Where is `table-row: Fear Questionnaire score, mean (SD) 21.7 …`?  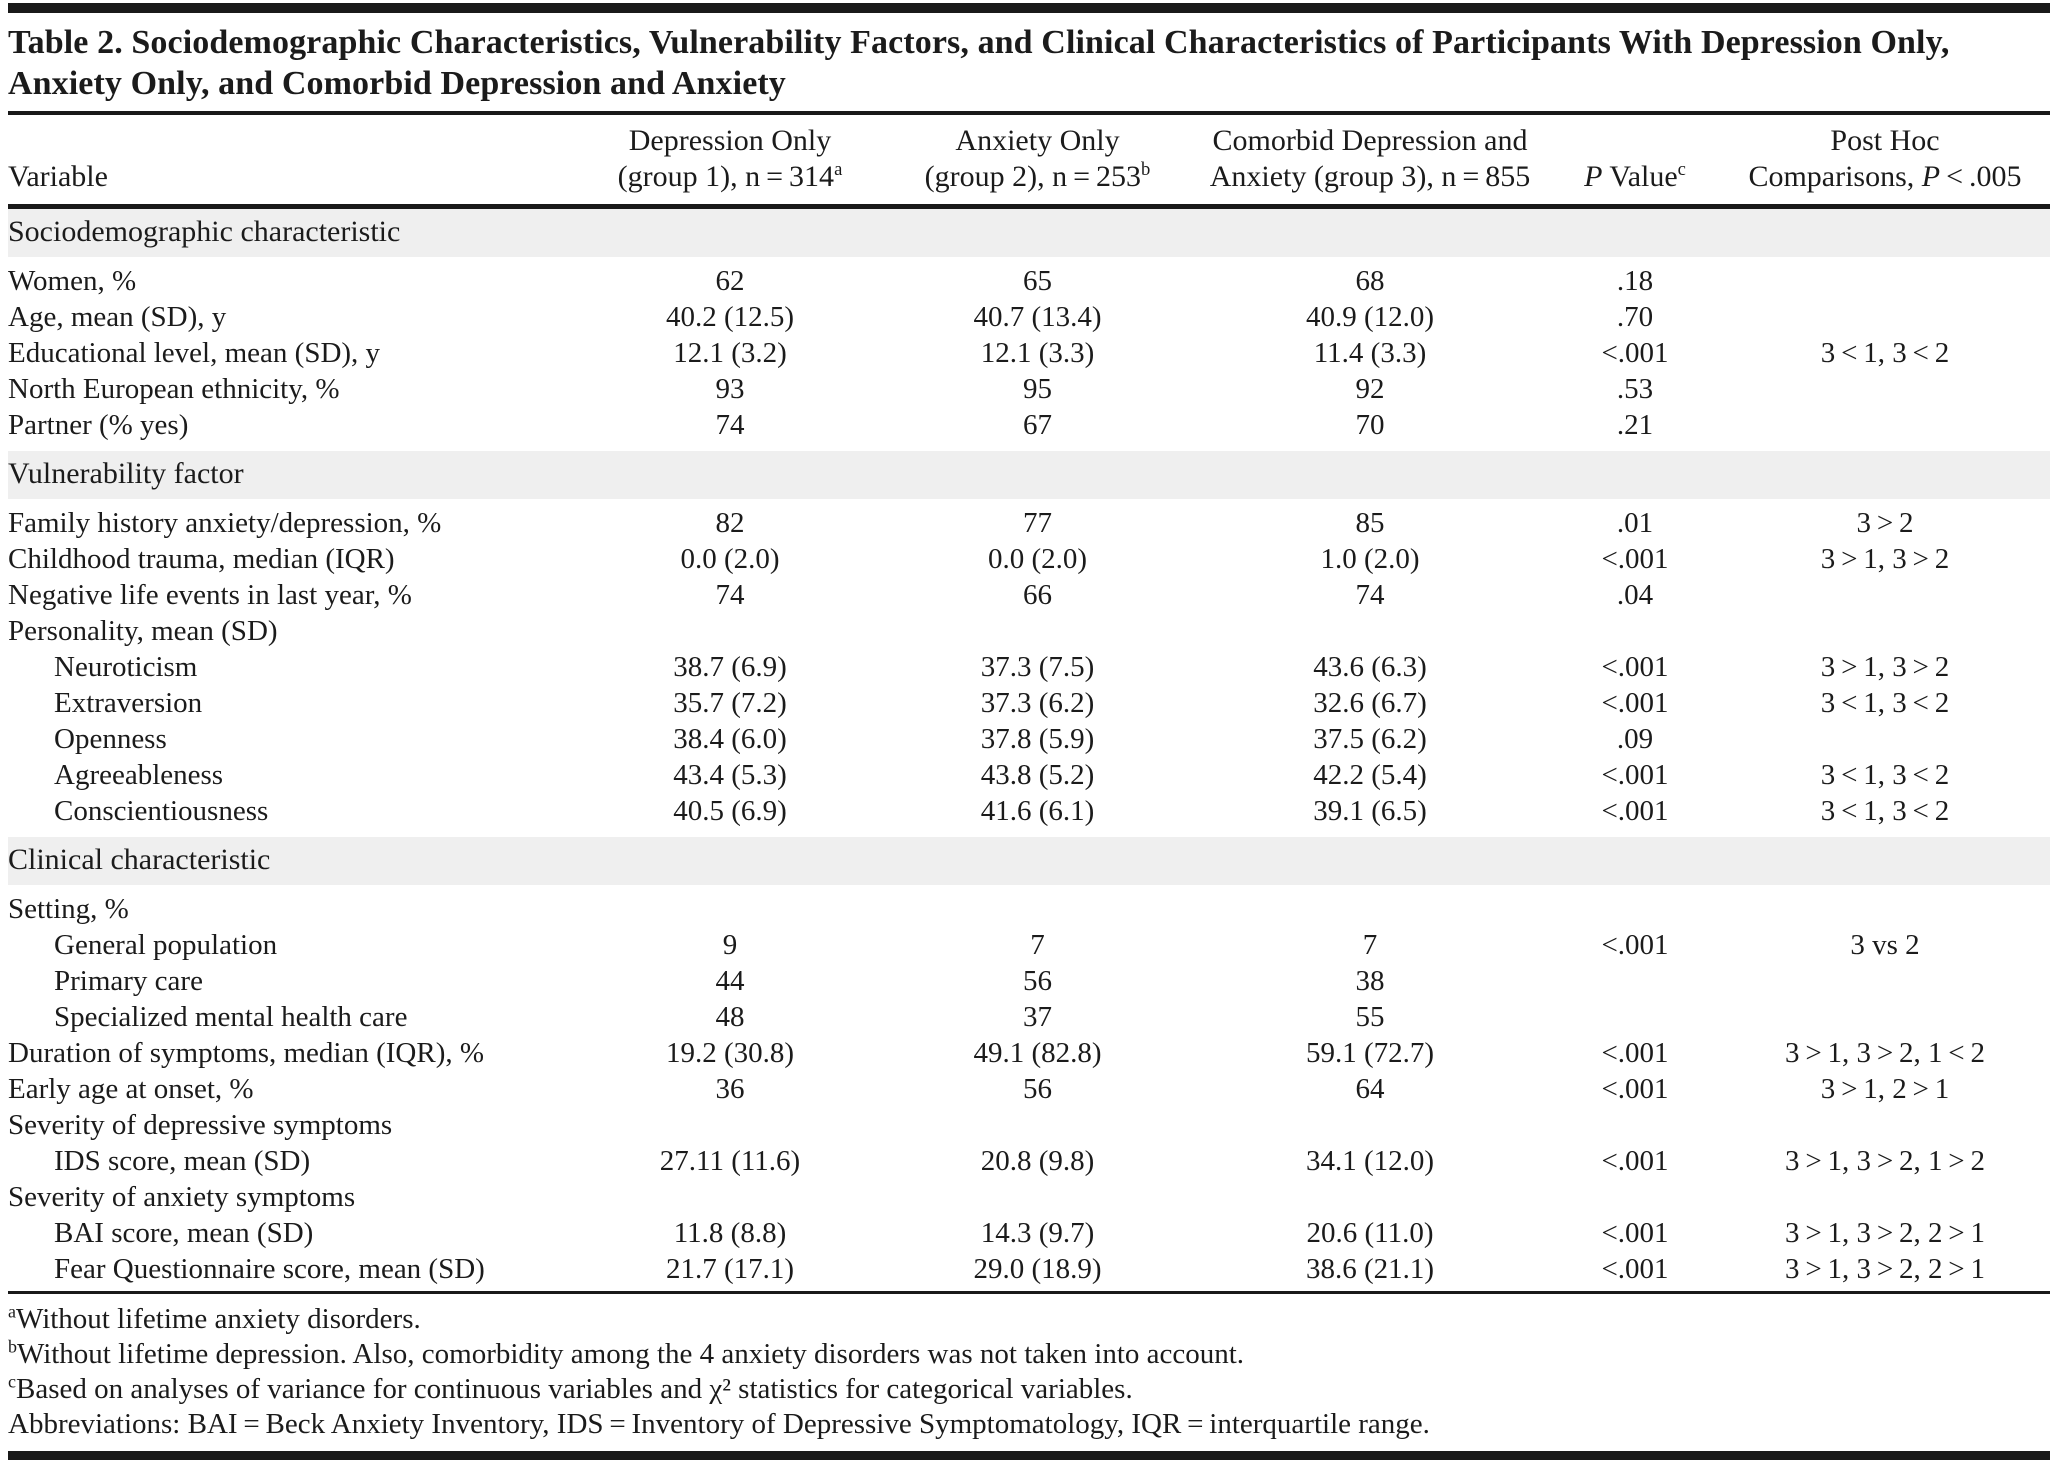 table-row: Fear Questionnaire score, mean (SD) 21.7 … is located at coordinates (1029, 1273).